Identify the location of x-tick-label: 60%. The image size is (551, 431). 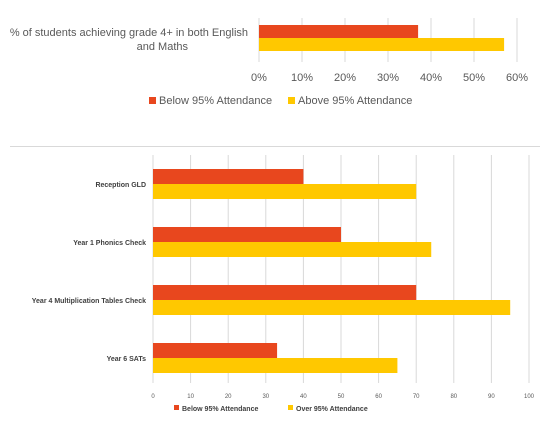
(517, 78).